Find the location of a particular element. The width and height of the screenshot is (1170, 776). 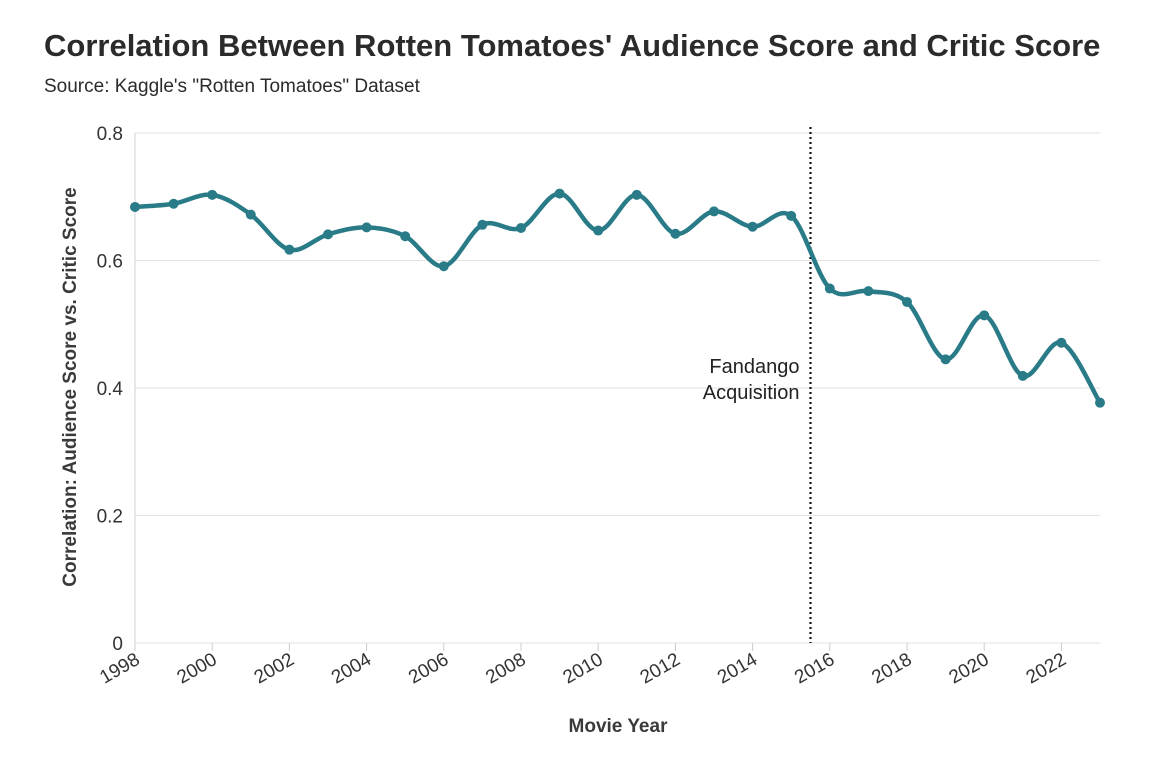

y-tick-label: 0.4 is located at coordinates (110, 389).